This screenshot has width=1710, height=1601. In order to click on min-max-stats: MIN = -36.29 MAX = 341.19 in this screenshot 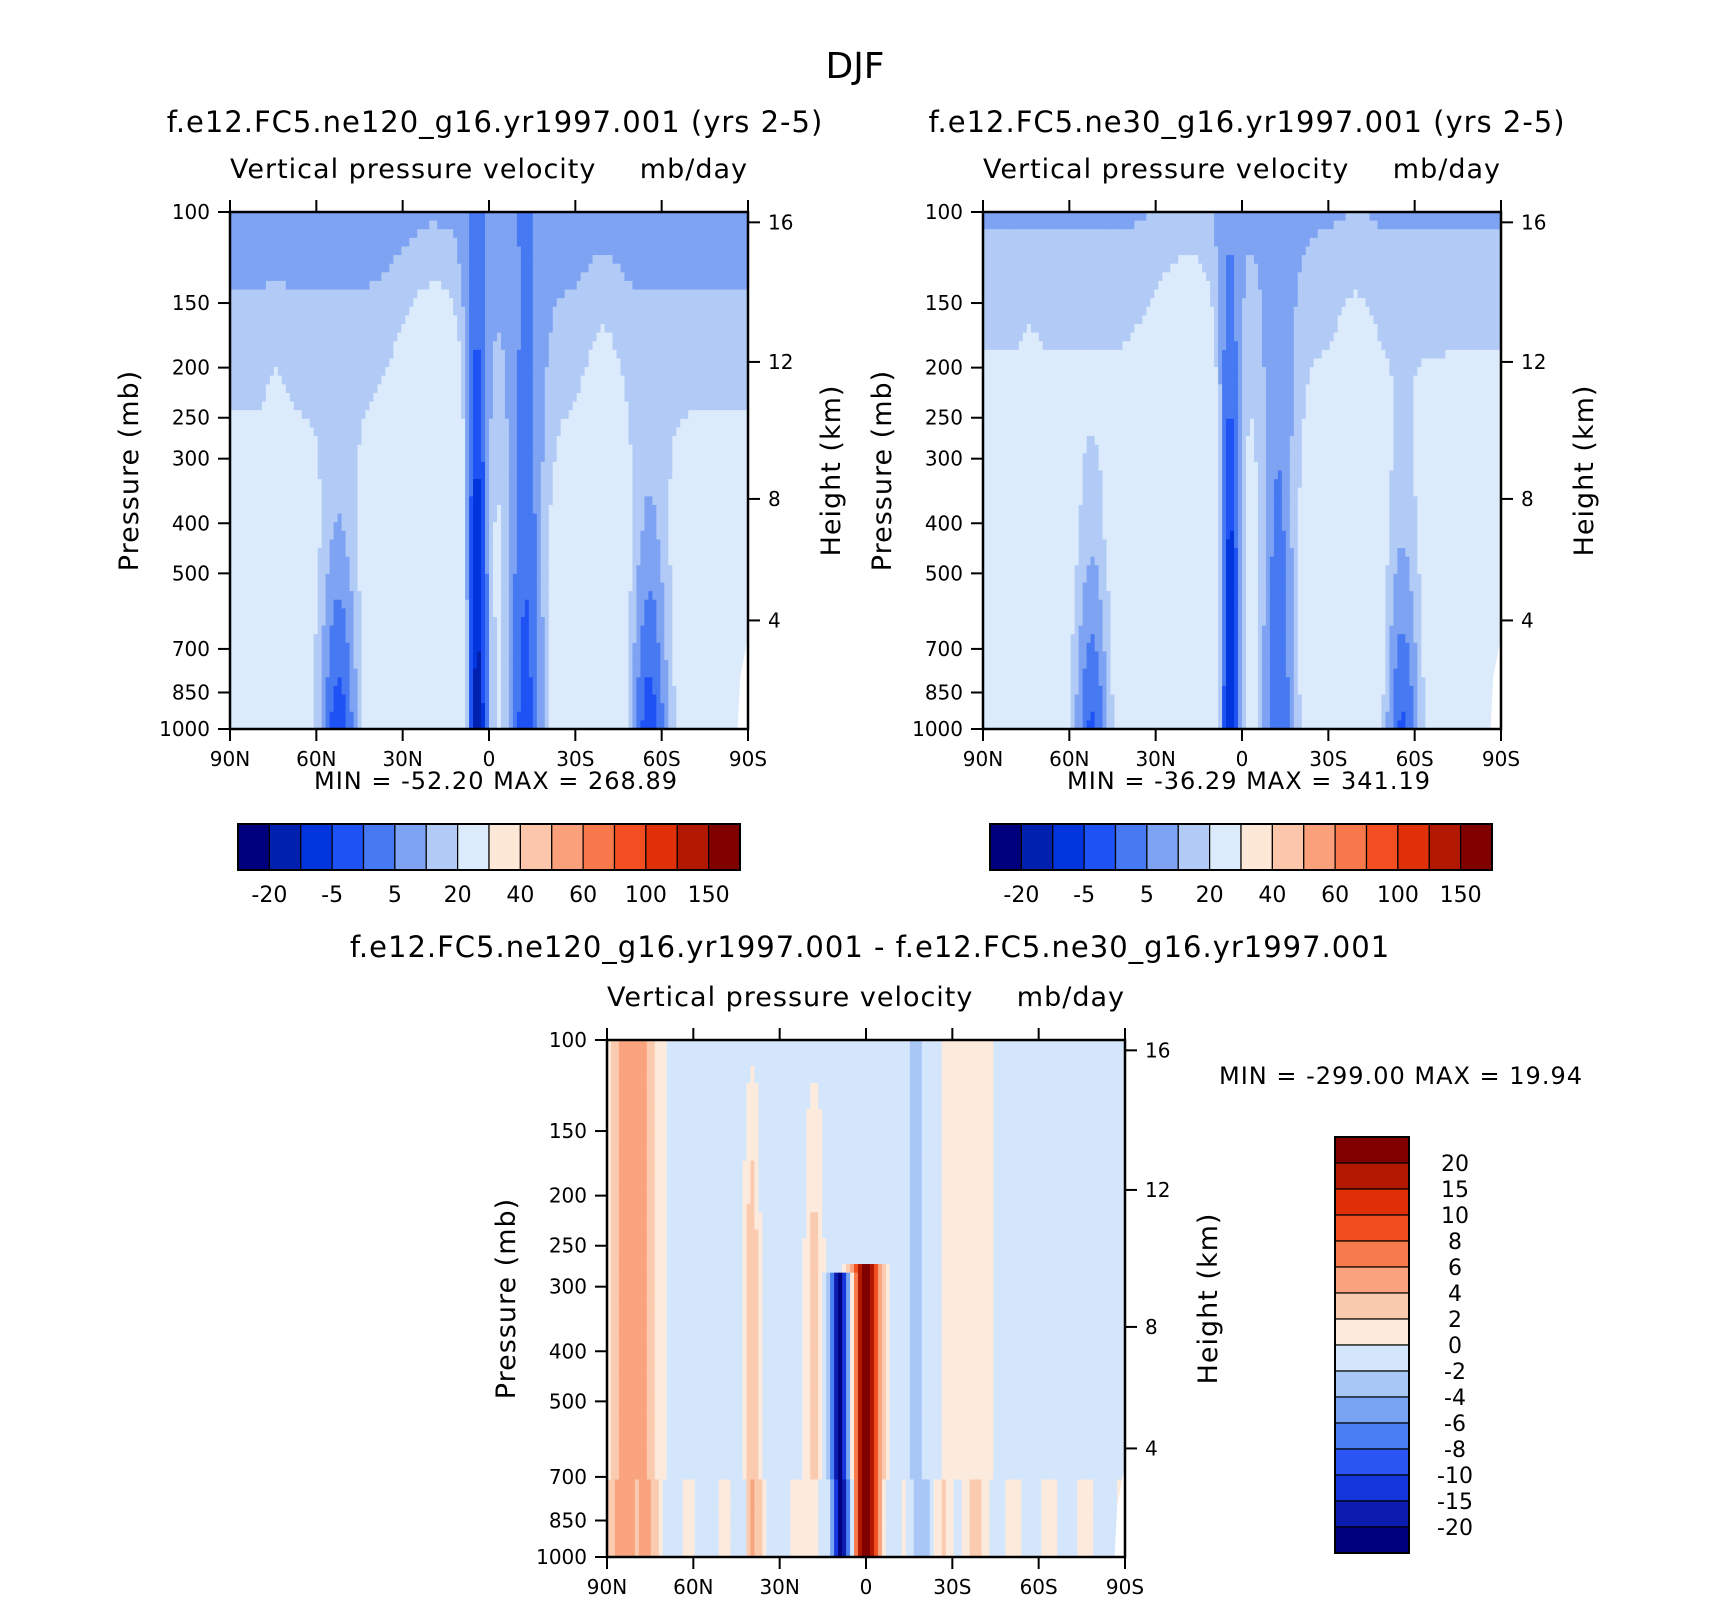, I will do `click(1249, 781)`.